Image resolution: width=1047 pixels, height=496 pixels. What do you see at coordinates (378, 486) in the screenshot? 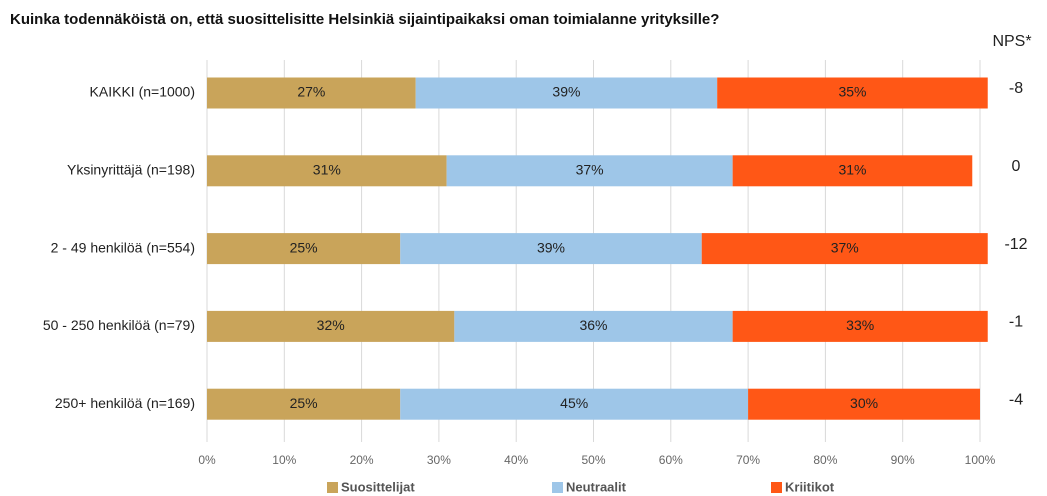
I see `legend-label: Suosittelijat` at bounding box center [378, 486].